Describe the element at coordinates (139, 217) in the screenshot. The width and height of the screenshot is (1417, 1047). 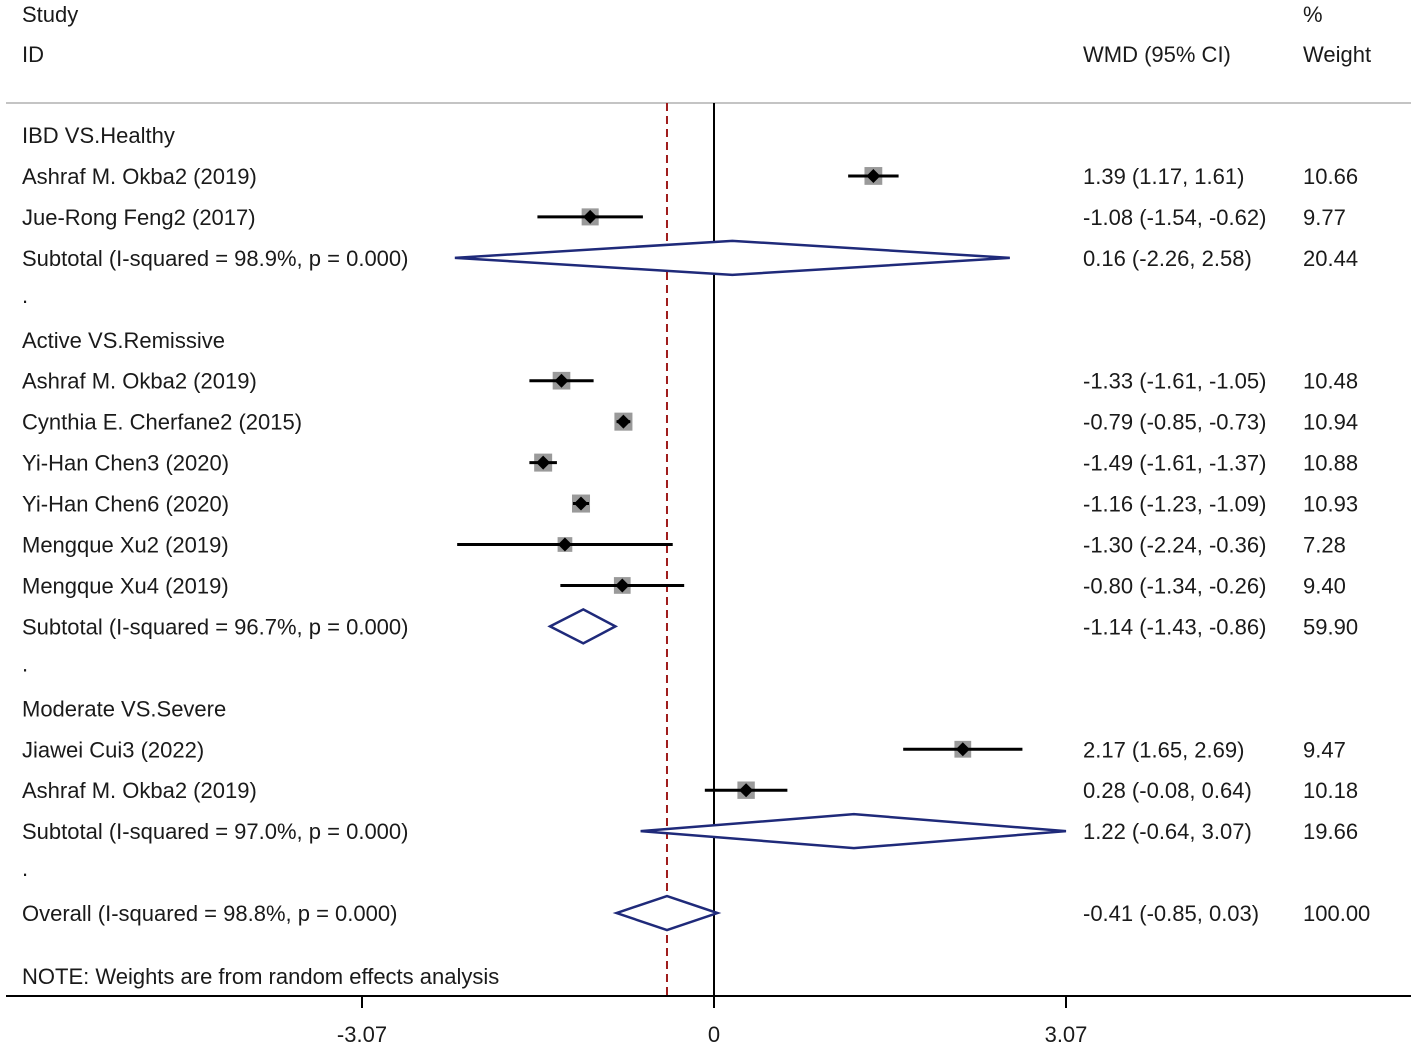
I see `study-label: Jue-Rong Feng2 (2017)` at that location.